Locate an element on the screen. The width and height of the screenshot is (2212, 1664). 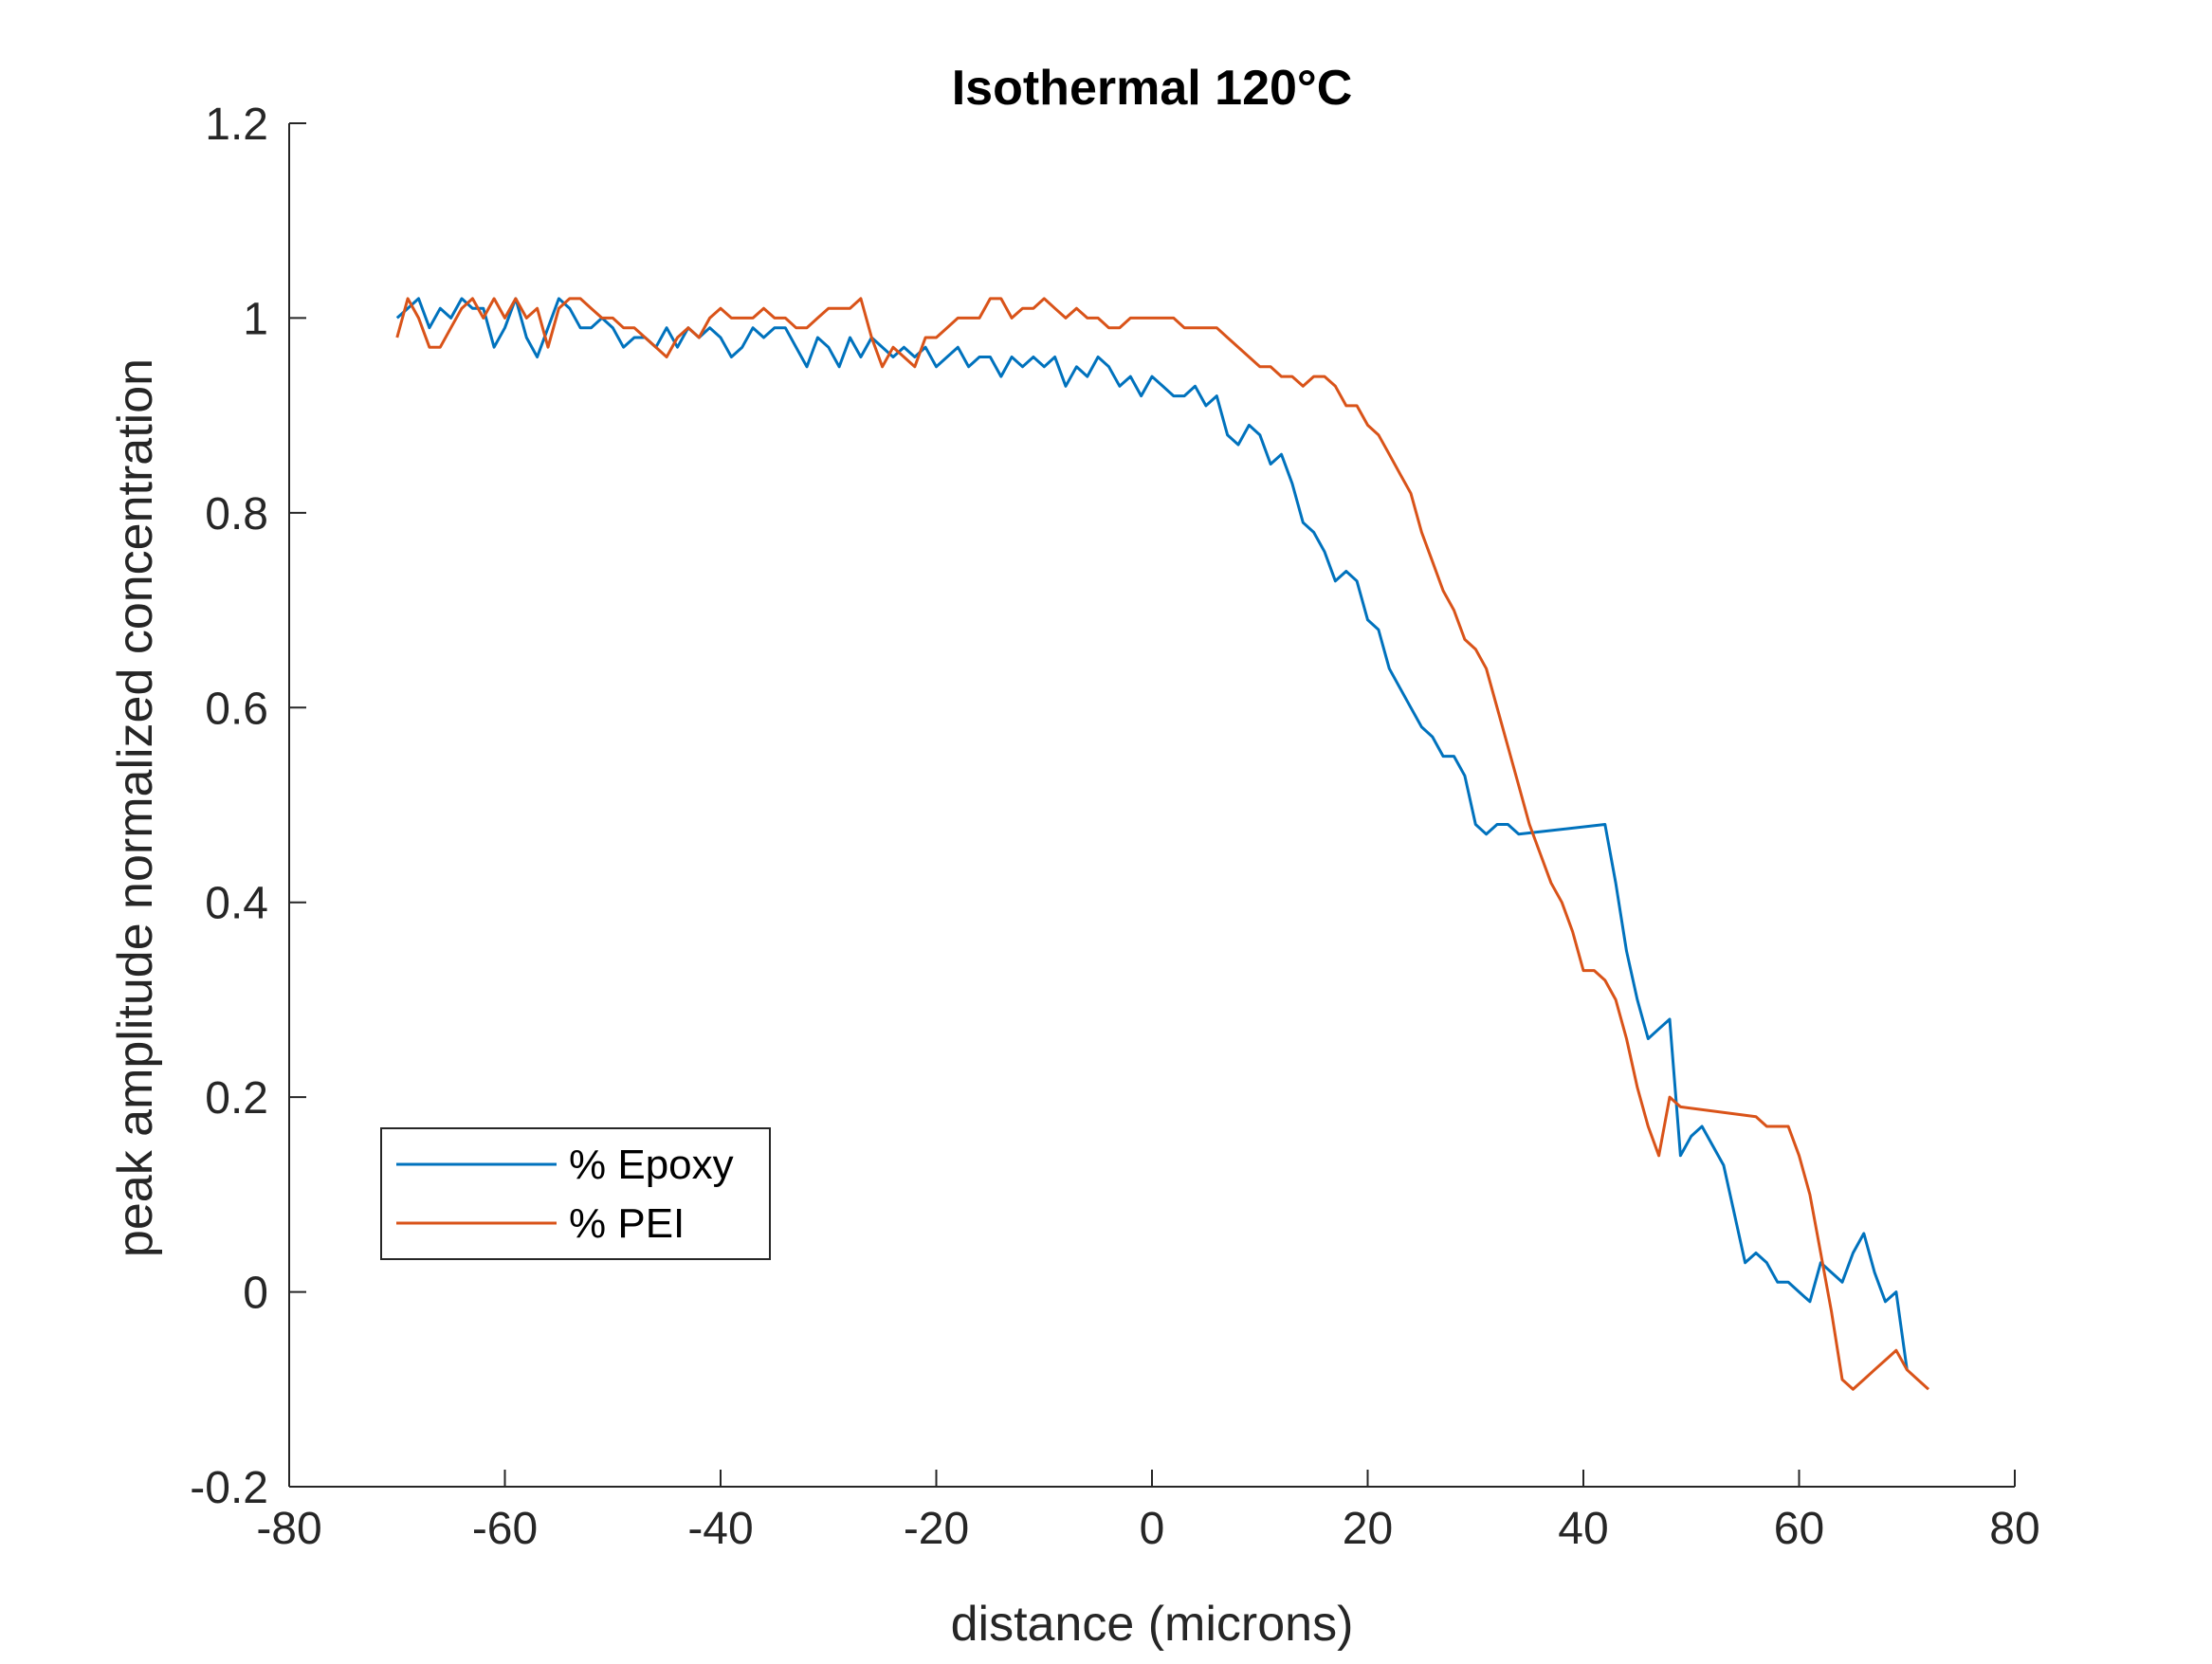
x-tick-label: 40 is located at coordinates (1583, 1529).